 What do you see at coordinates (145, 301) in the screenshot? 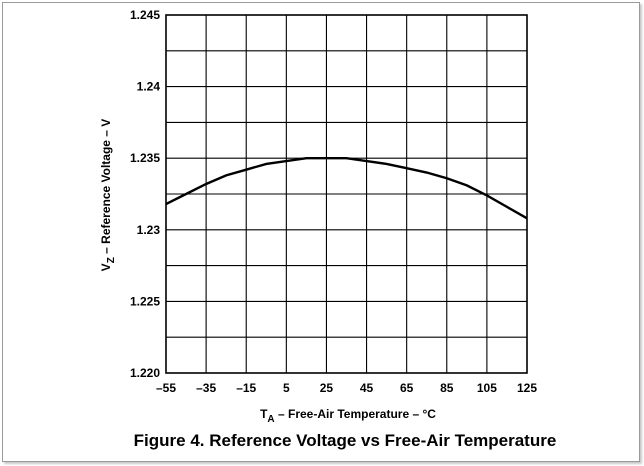
I see `y-tick-label: 1.225` at bounding box center [145, 301].